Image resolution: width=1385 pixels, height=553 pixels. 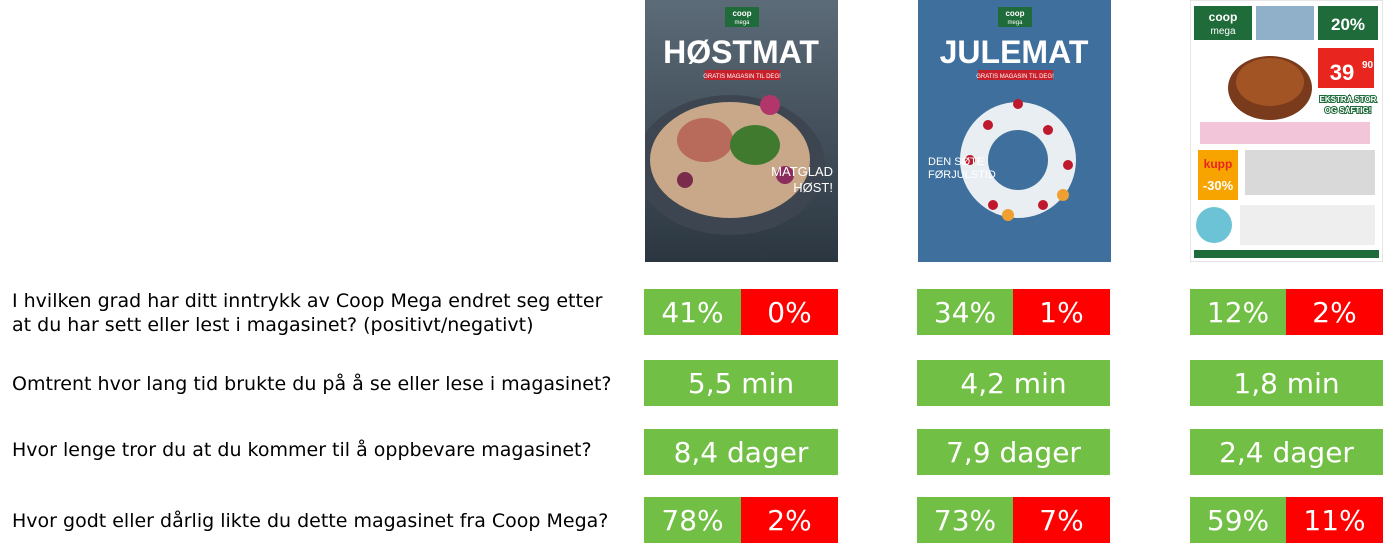 What do you see at coordinates (1218, 164) in the screenshot?
I see `cover-kupp: kupp` at bounding box center [1218, 164].